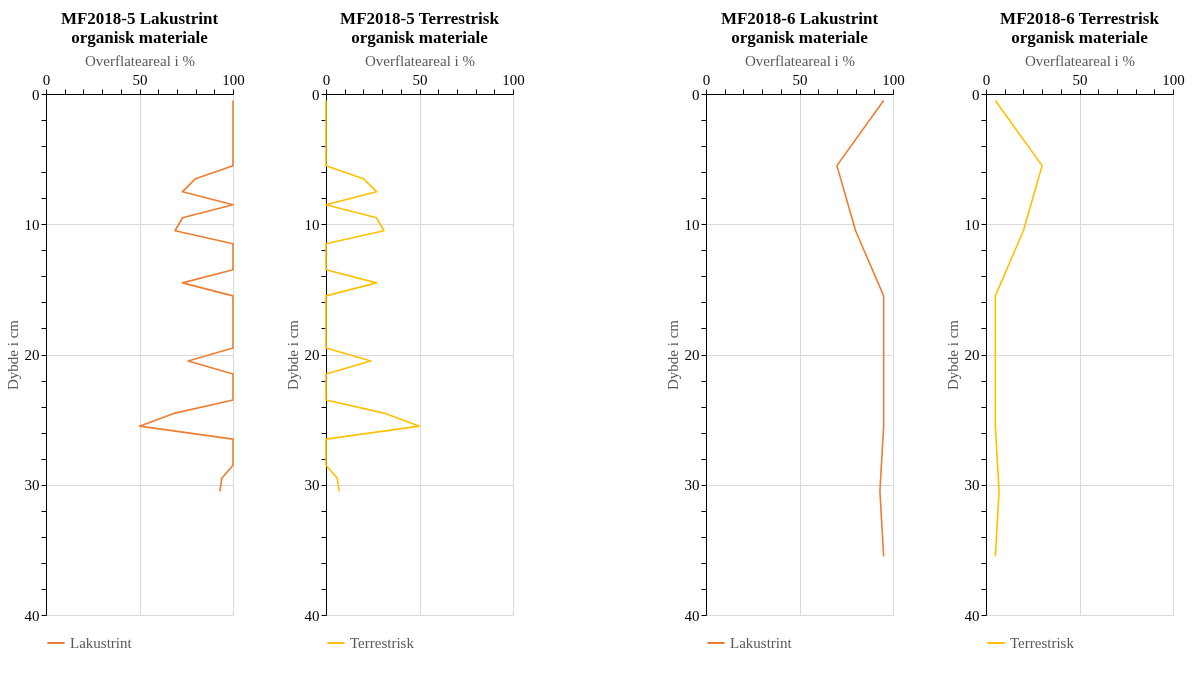  I want to click on chart-title: MF2018-5 Terrestrisk organisk materiale, so click(420, 28).